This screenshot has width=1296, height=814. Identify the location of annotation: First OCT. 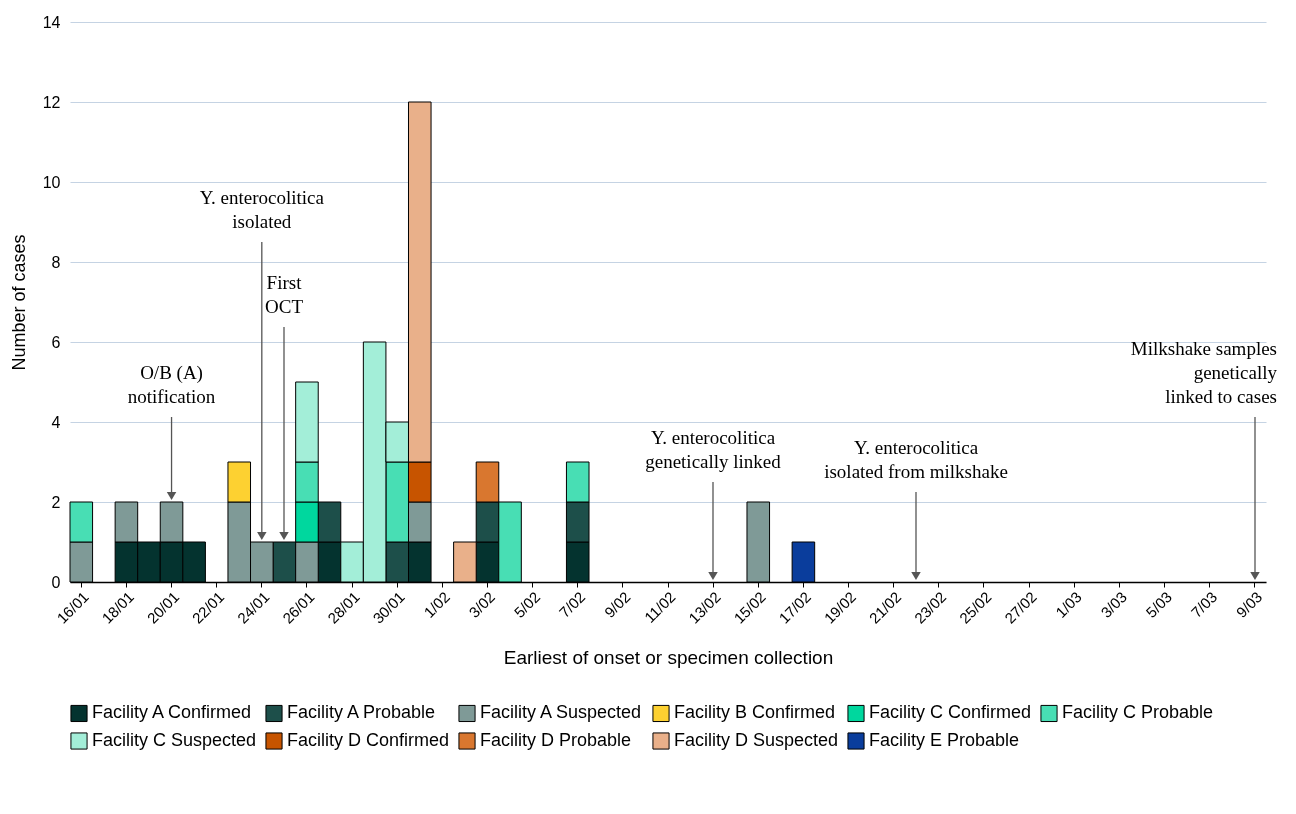
(284, 294).